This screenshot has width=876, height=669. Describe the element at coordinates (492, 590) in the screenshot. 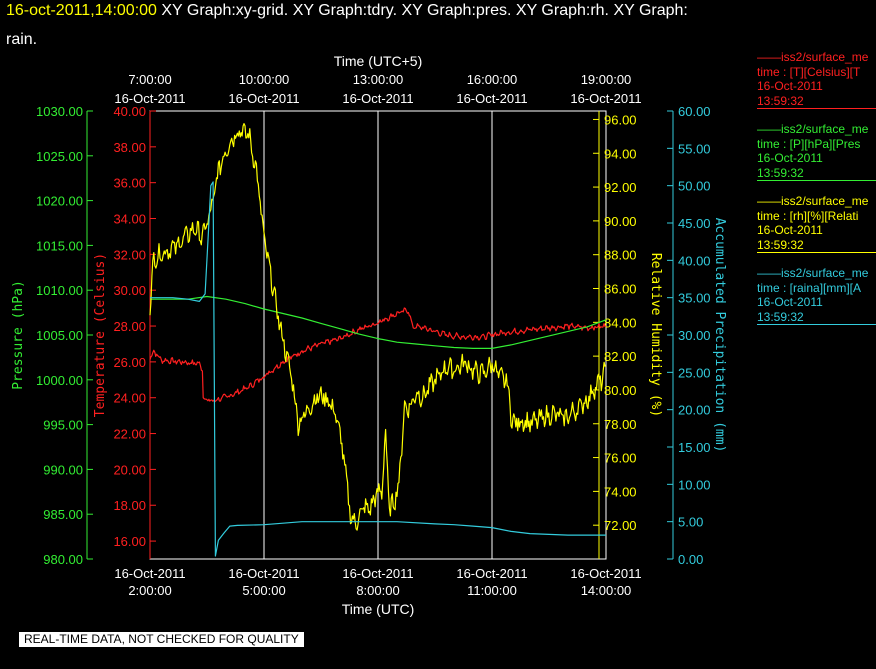

I see `x-bottom-tick-time: 11:00:00` at that location.